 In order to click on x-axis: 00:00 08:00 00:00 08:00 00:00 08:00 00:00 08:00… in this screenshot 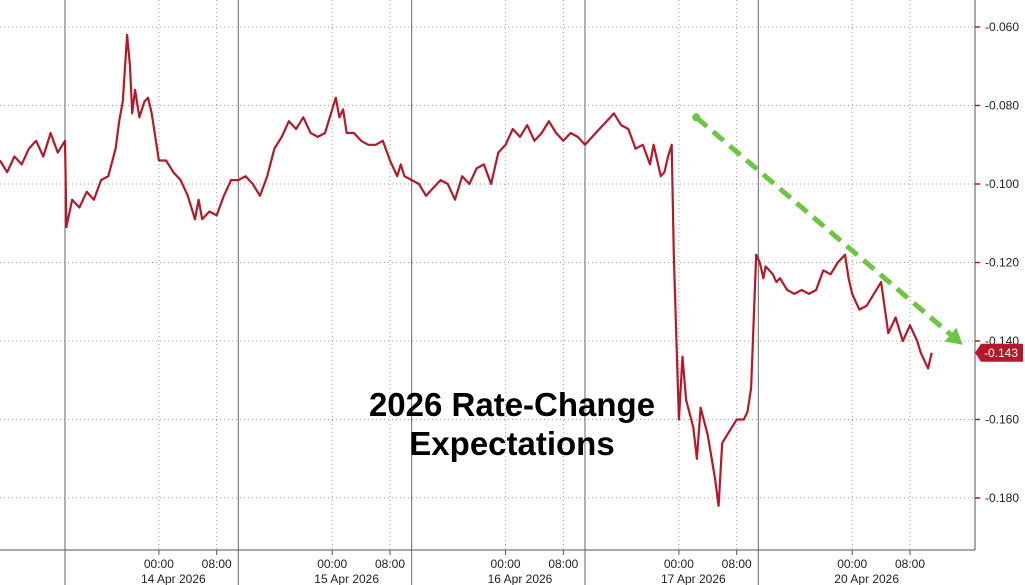, I will do `click(487, 567)`.